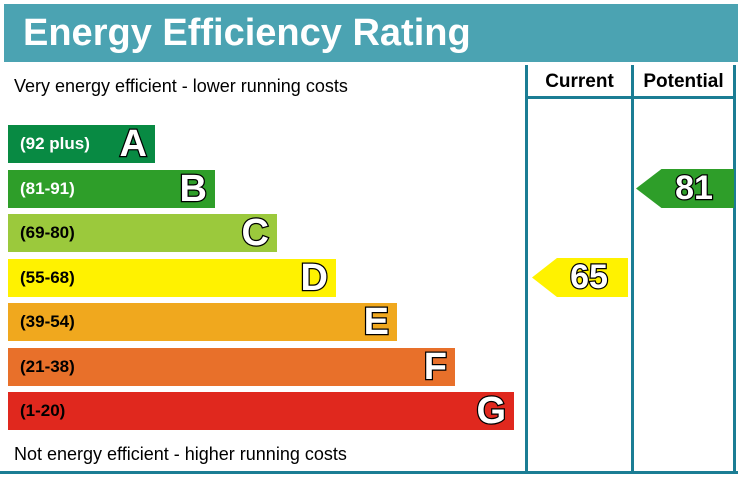  Describe the element at coordinates (47, 321) in the screenshot. I see `band-e-range: (39-54)` at that location.